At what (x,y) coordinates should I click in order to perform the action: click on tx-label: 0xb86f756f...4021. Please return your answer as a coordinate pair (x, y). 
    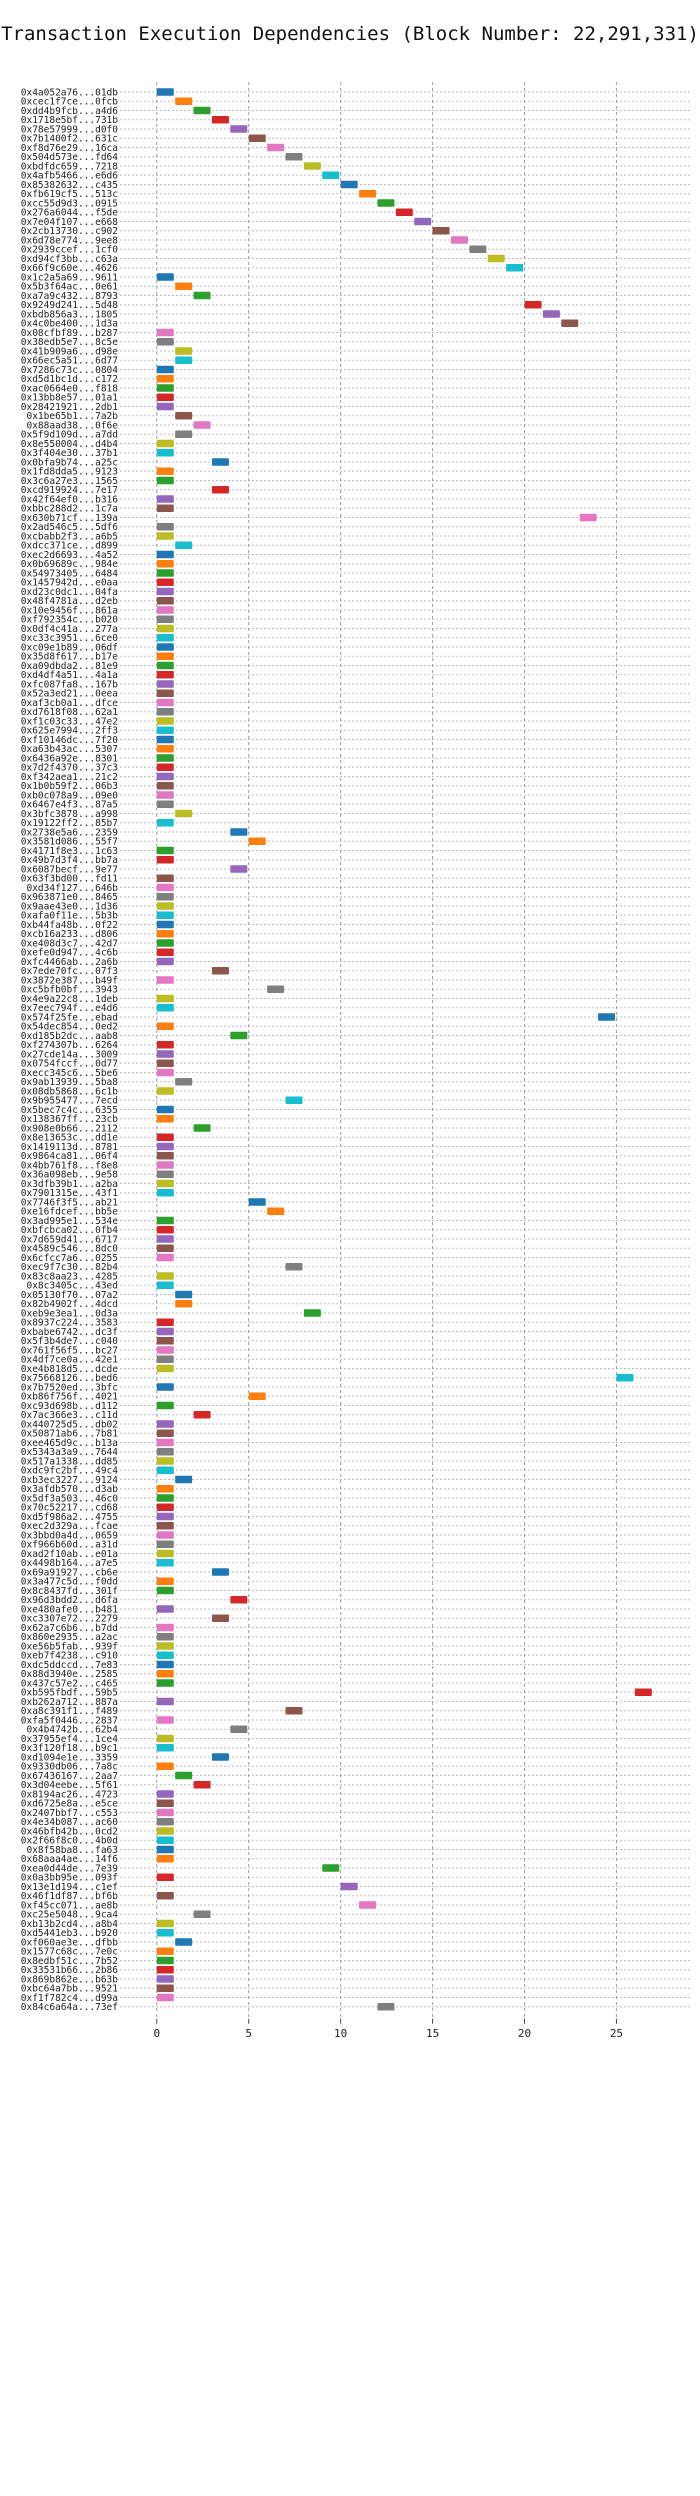
    Looking at the image, I should click on (70, 1397).